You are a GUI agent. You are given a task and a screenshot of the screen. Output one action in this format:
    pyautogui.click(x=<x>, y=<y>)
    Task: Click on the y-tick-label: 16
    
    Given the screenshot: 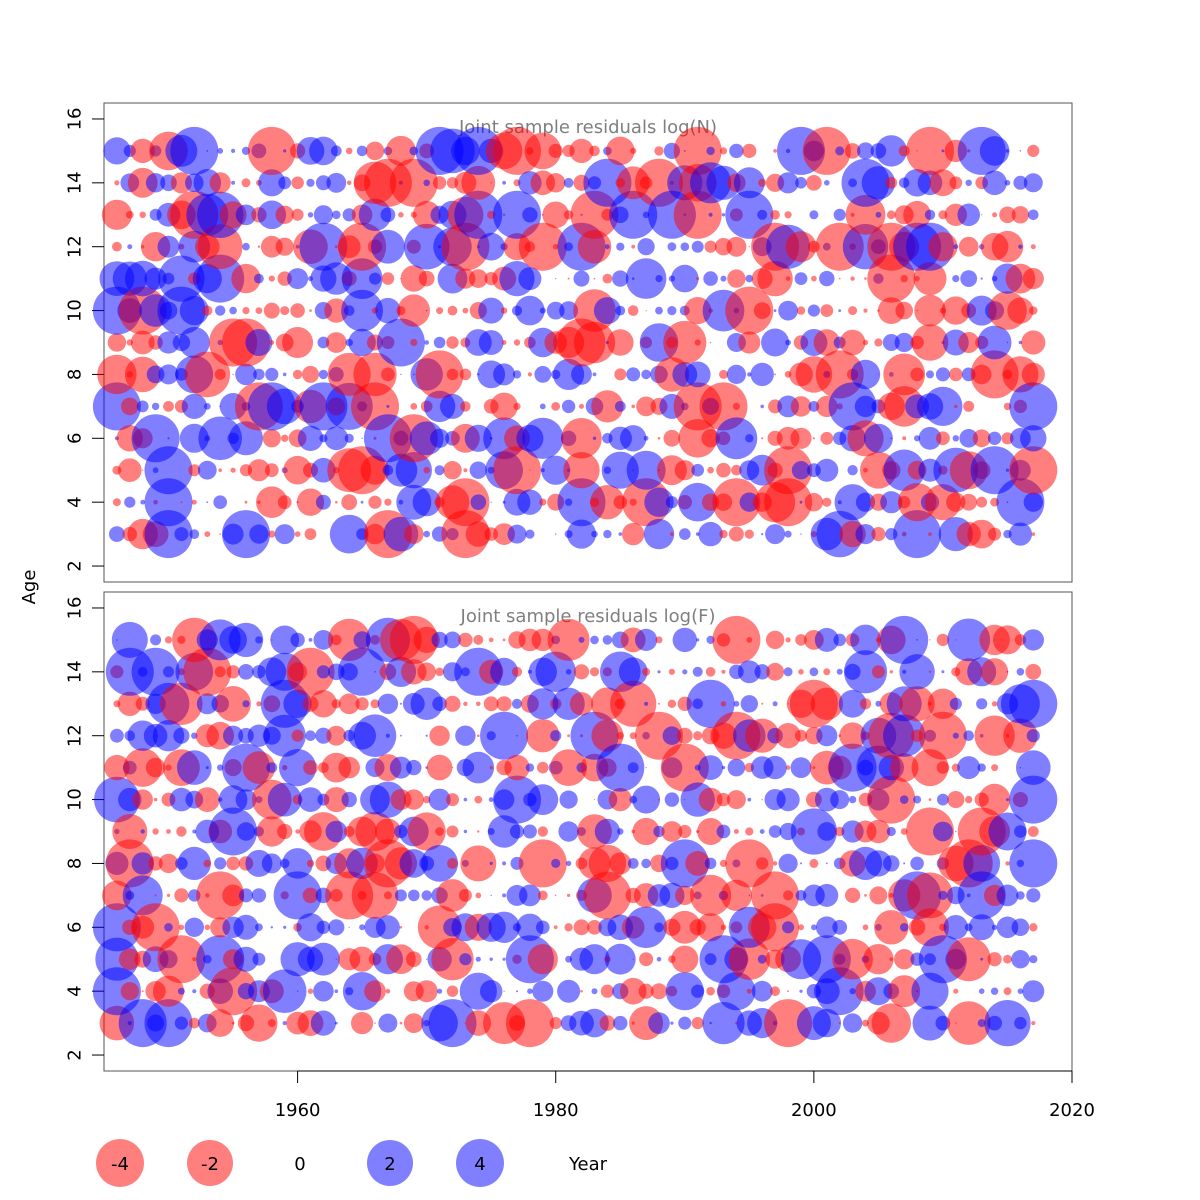 What is the action you would take?
    pyautogui.click(x=74, y=608)
    